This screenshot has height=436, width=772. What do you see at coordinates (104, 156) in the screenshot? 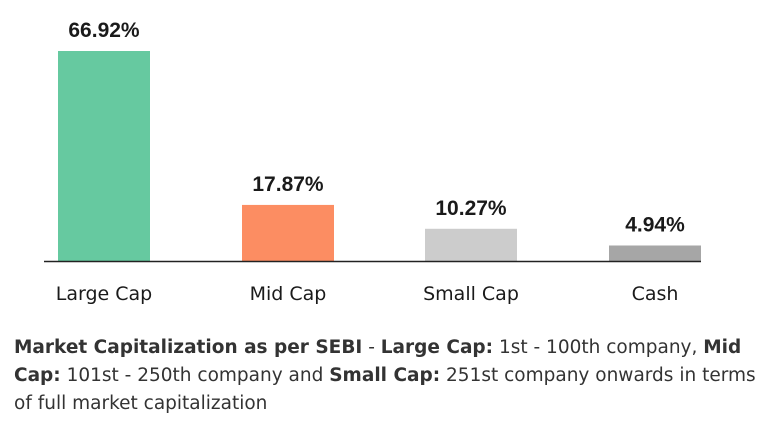
I see `bar-large-cap` at bounding box center [104, 156].